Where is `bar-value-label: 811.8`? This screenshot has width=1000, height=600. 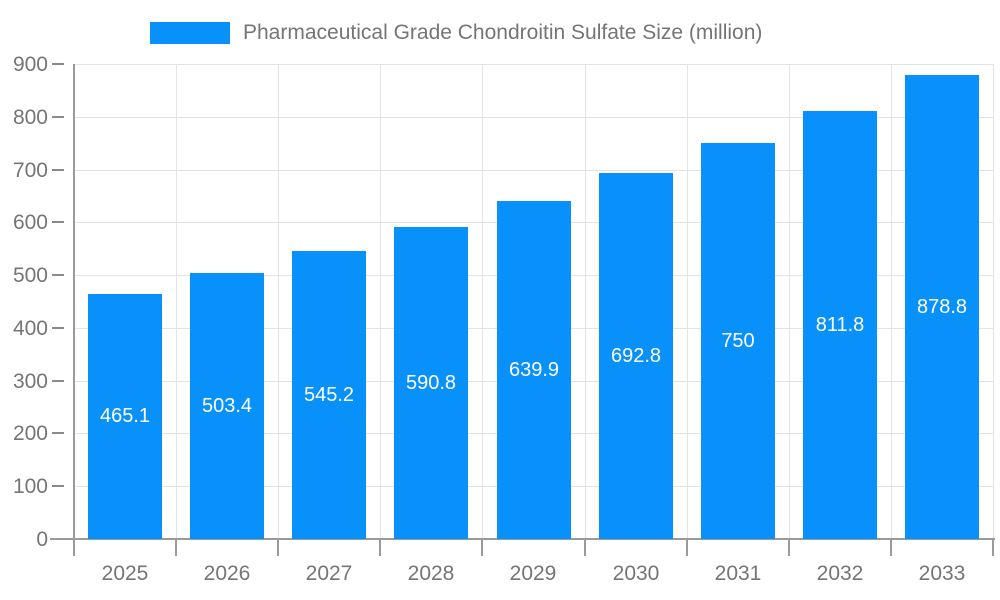 bar-value-label: 811.8 is located at coordinates (840, 324).